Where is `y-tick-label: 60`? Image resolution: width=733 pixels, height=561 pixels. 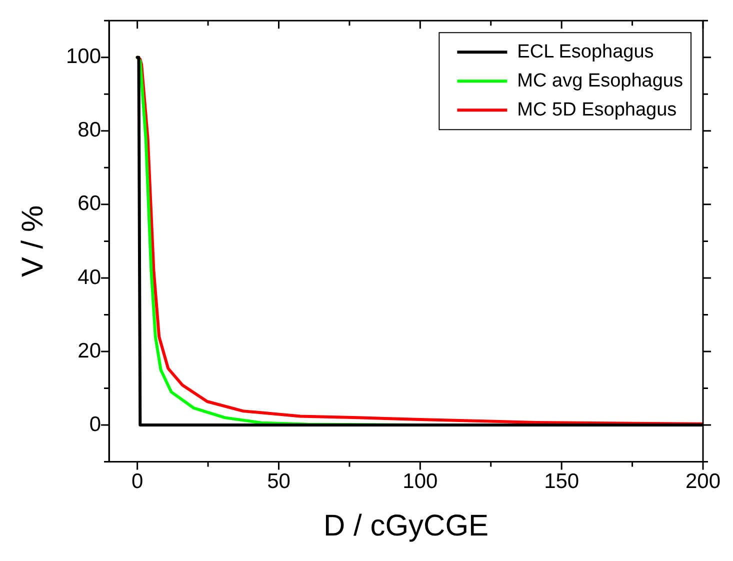 y-tick-label: 60 is located at coordinates (90, 204).